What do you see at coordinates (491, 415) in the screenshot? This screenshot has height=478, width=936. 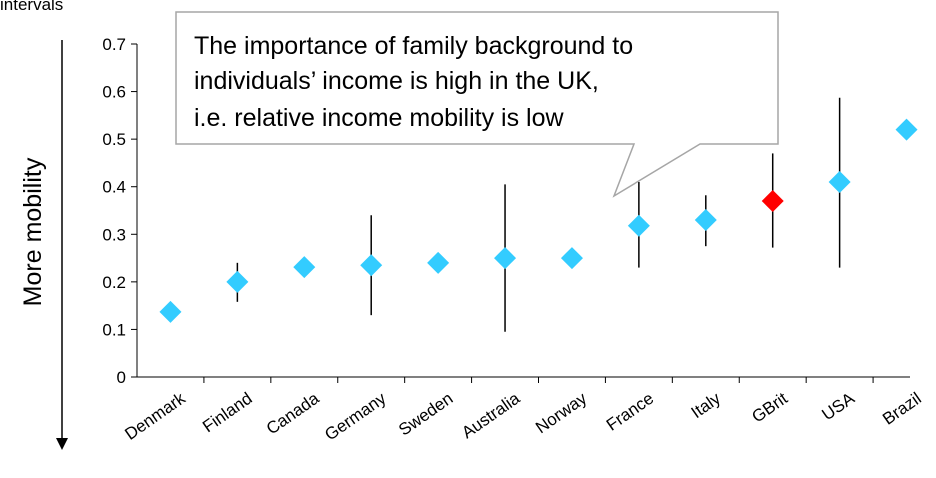 I see `x-tick-label: Australia` at bounding box center [491, 415].